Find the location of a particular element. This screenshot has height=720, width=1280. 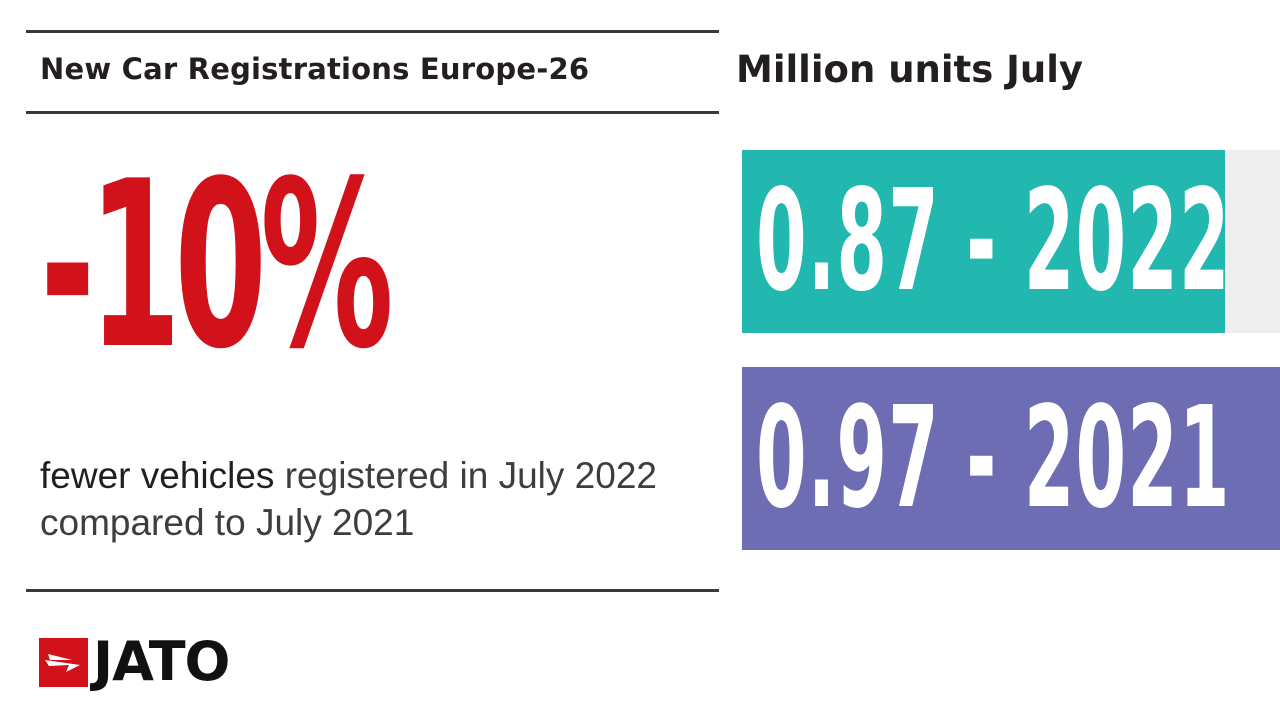

top-divider is located at coordinates (372, 31).